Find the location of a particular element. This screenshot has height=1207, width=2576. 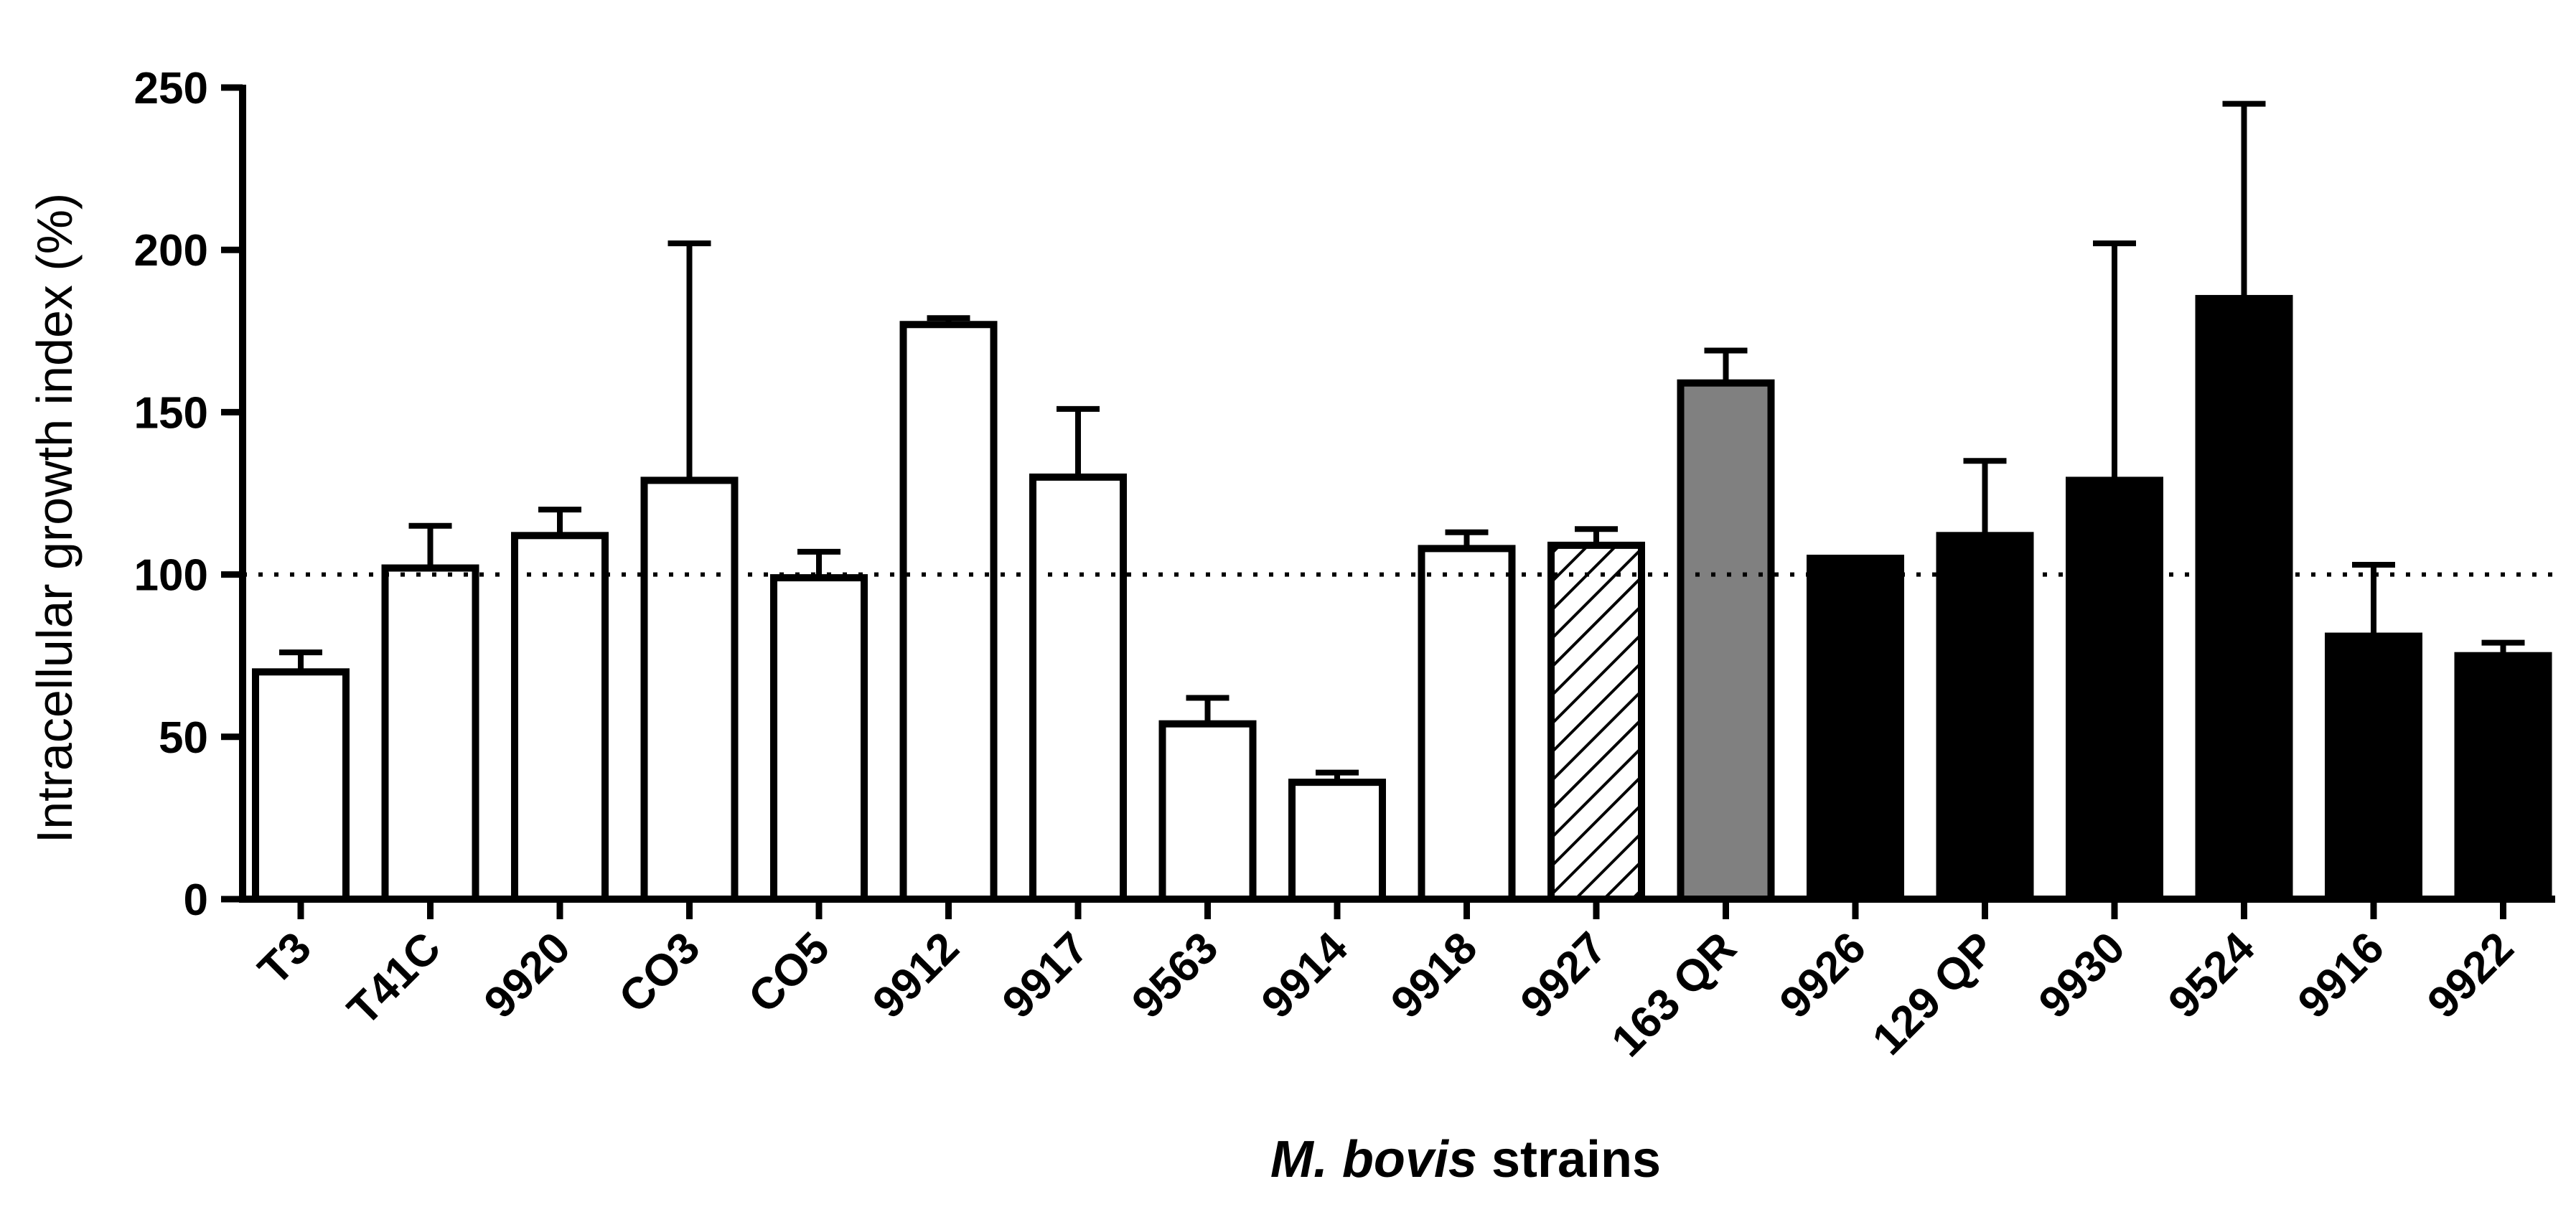

x-tick-label: 9926 is located at coordinates (1823, 975).